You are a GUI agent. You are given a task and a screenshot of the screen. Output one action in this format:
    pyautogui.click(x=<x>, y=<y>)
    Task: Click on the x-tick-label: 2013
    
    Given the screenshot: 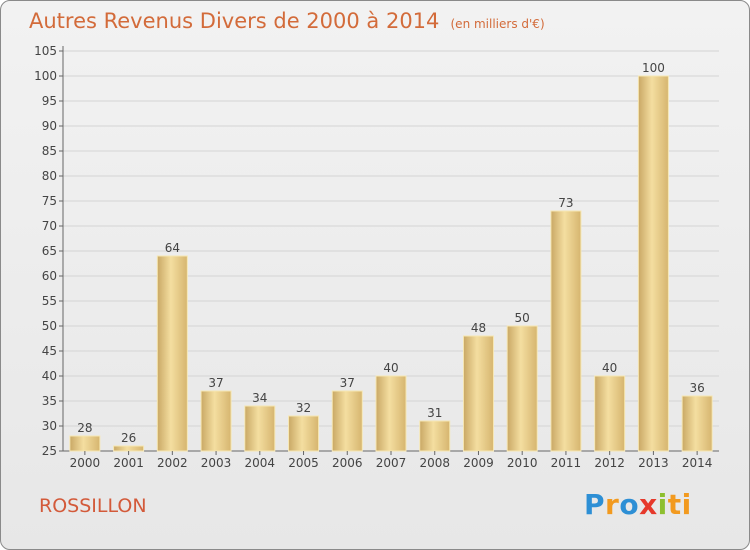 What is the action you would take?
    pyautogui.click(x=653, y=463)
    